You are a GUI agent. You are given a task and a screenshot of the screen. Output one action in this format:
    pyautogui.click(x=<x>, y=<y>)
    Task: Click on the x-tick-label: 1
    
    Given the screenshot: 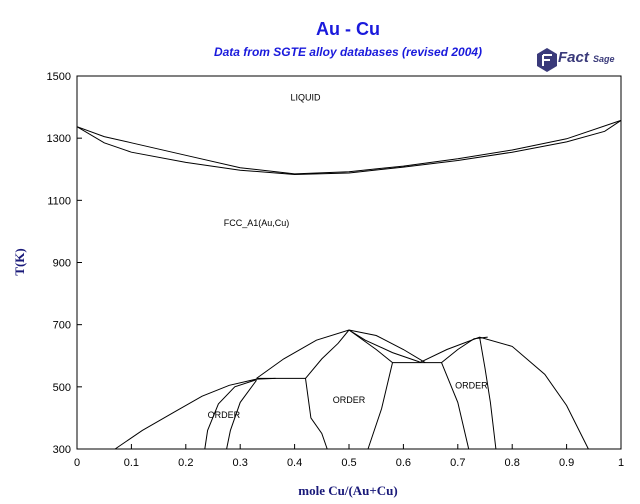 What is the action you would take?
    pyautogui.click(x=621, y=463)
    